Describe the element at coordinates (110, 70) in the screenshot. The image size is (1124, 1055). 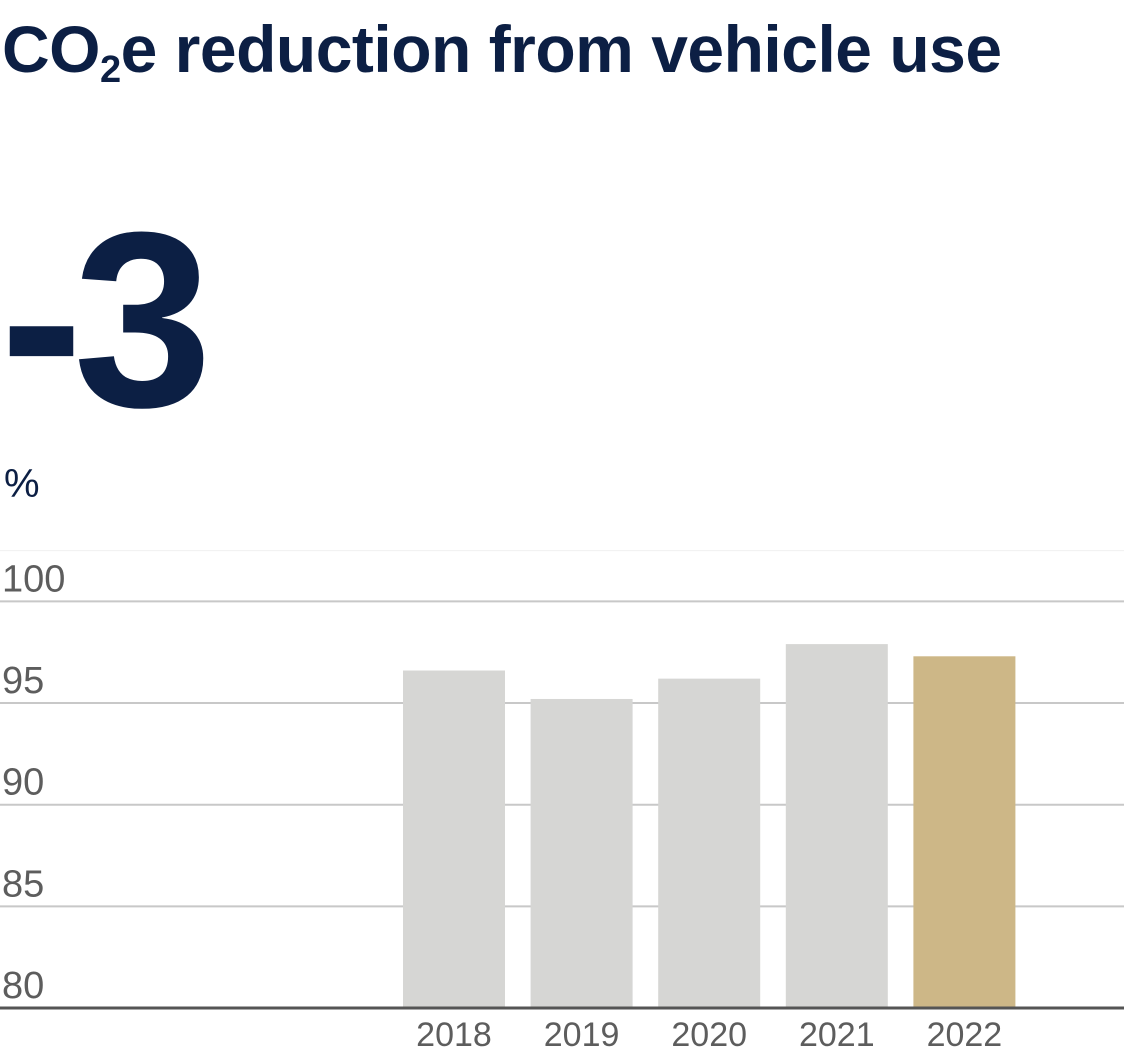
I see `title-subscript: 2` at that location.